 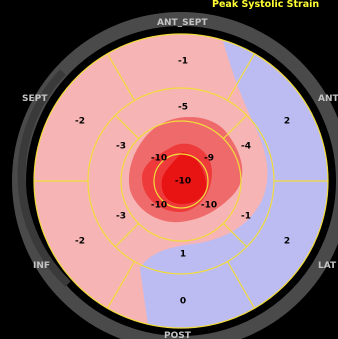 I want to click on segment-value-basal-post: 0, so click(x=183, y=302).